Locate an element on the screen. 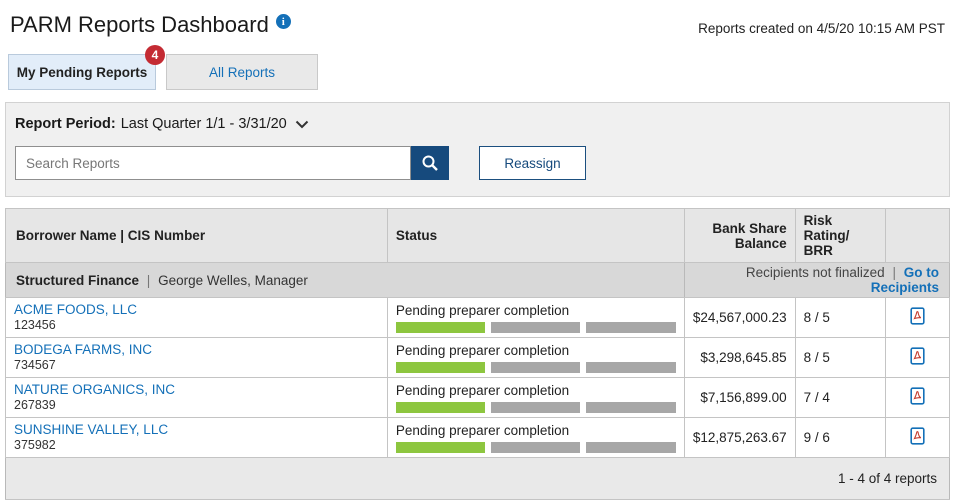  bank-share-balance: $12,875,263.67 is located at coordinates (739, 437).